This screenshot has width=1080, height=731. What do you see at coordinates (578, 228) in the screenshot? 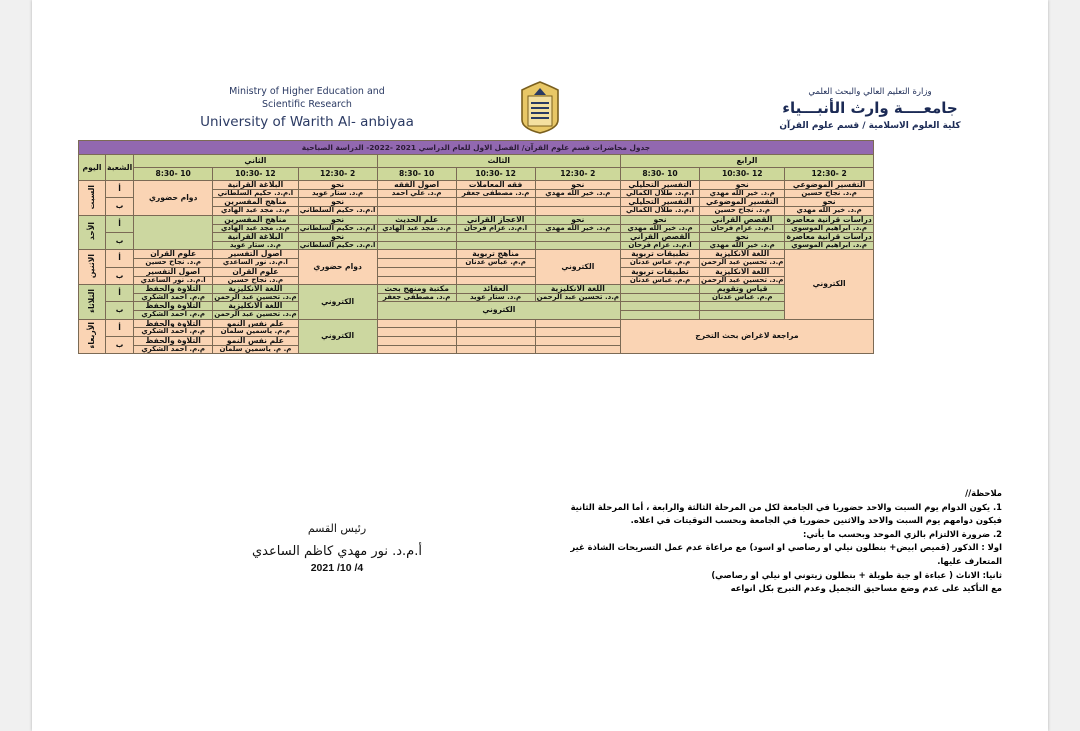
I see `cell-sun-a-s3-t1-teacher: م.د. خير الله مهدي` at bounding box center [578, 228].